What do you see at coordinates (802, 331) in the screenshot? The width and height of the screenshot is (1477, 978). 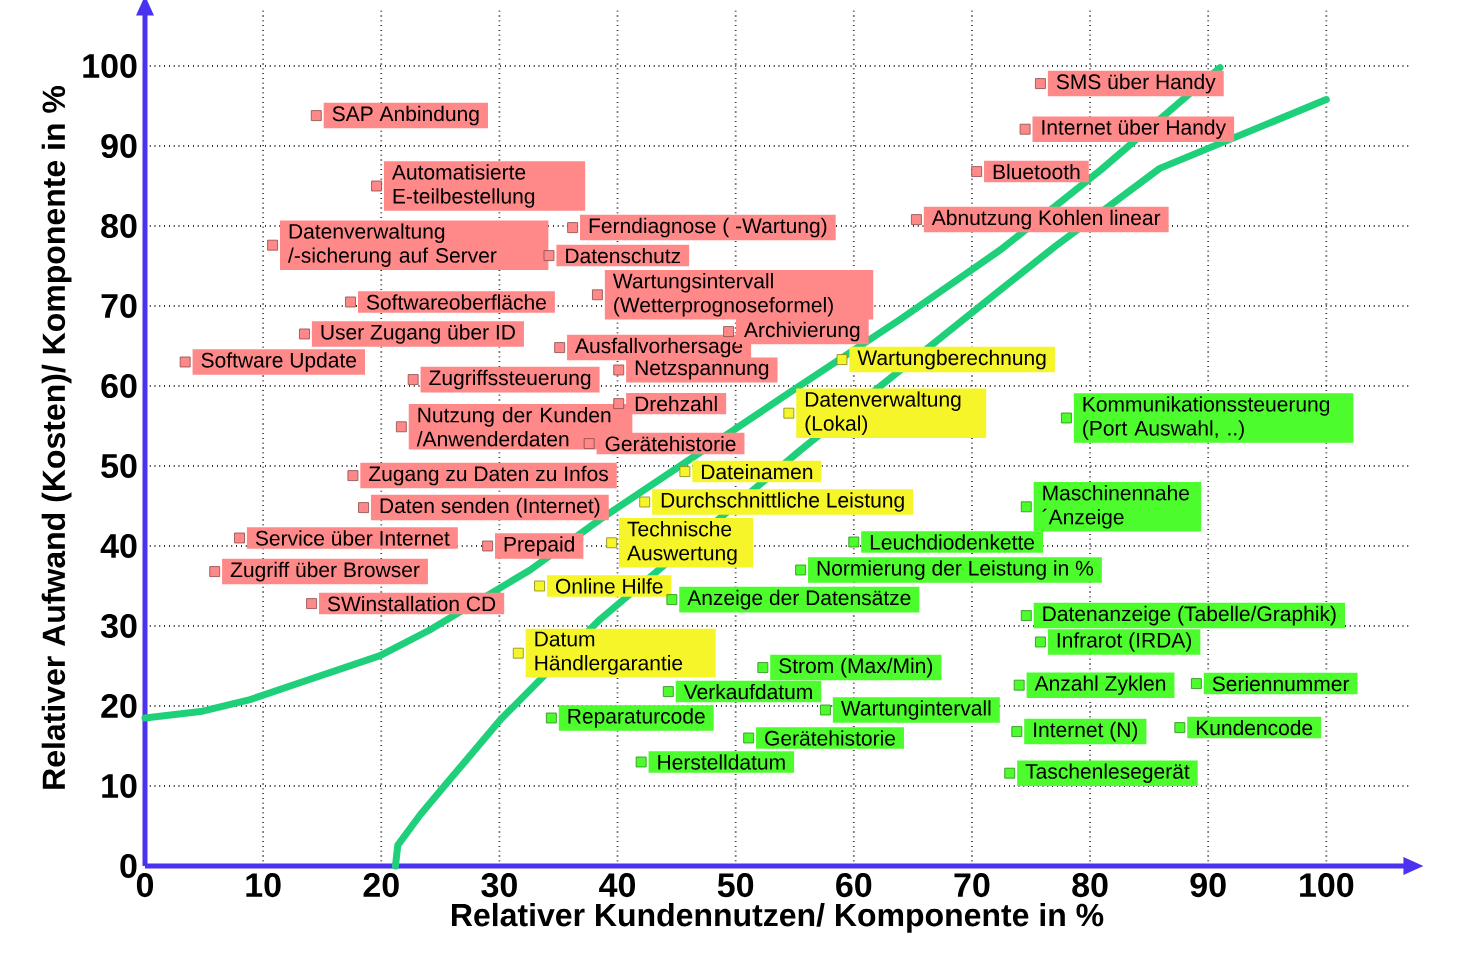 I see `data-label: Archivierung` at bounding box center [802, 331].